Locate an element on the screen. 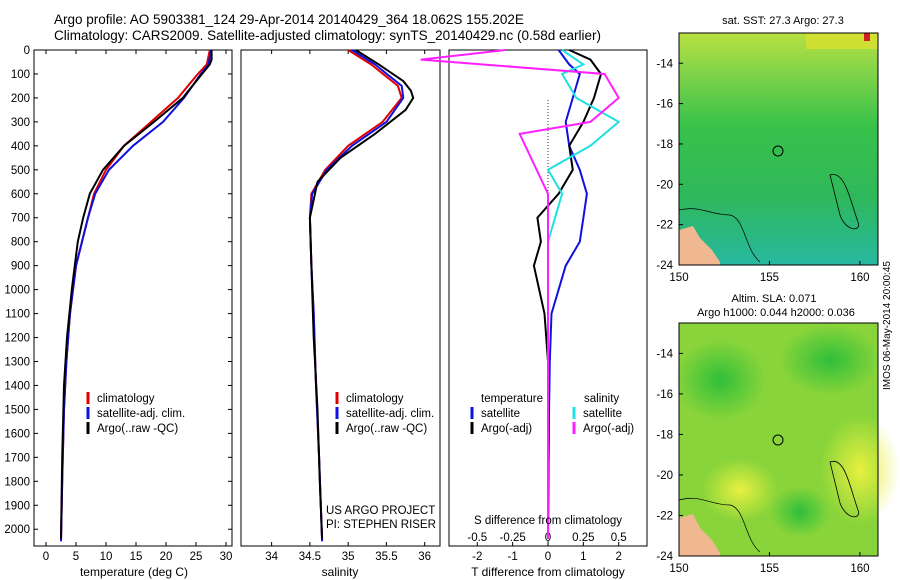 The image size is (900, 580). sst-map-ticks: 150 155 160 -14 -16 -18 -20 -22 -24 is located at coordinates (762, 171).